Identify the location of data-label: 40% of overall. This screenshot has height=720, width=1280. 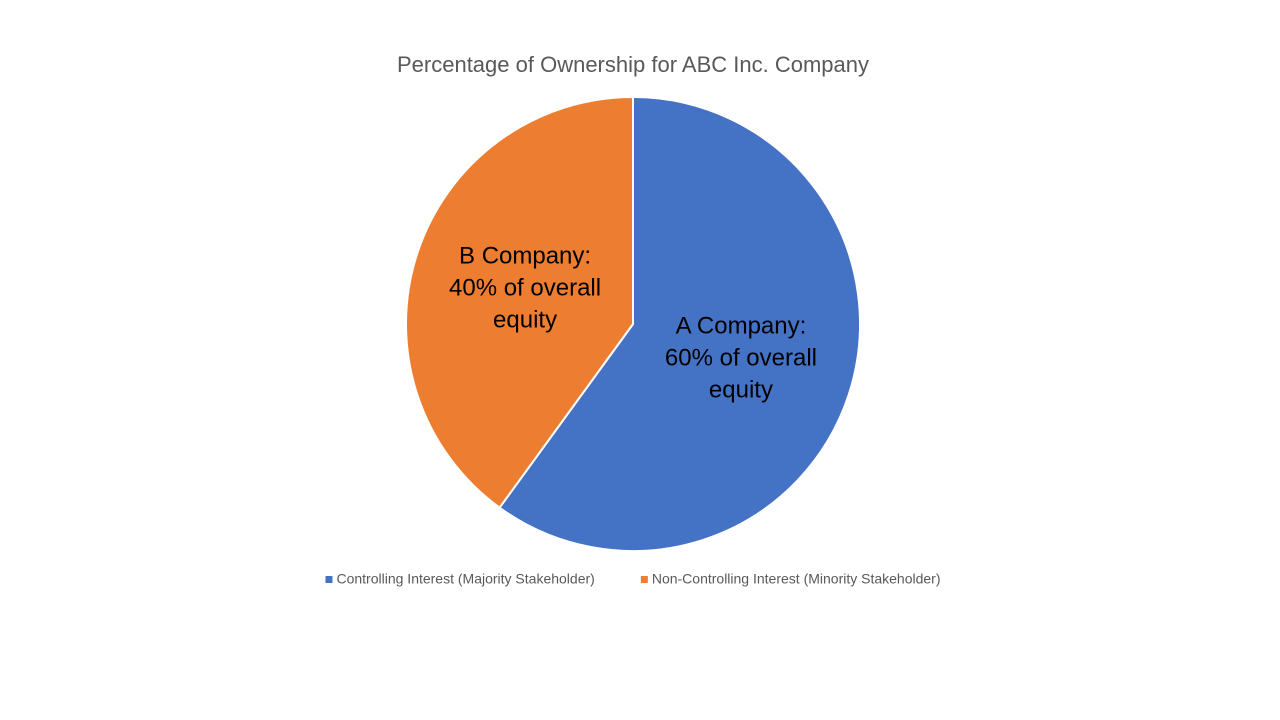
(525, 287).